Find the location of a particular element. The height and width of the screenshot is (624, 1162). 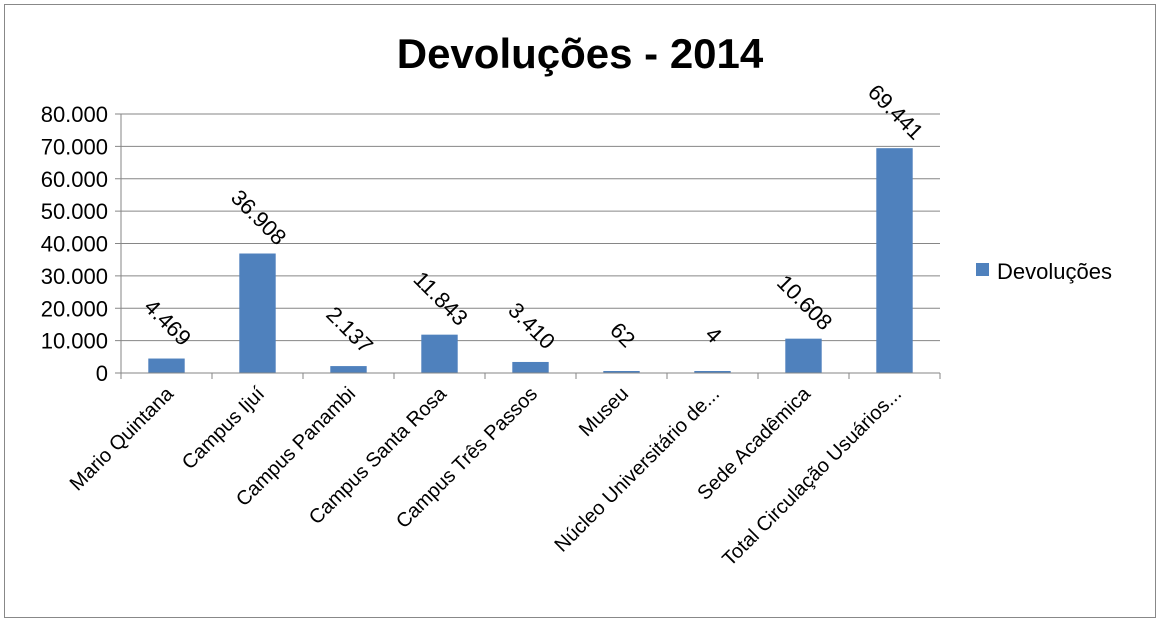

y-tick-label: 40.000 is located at coordinates (74, 244).